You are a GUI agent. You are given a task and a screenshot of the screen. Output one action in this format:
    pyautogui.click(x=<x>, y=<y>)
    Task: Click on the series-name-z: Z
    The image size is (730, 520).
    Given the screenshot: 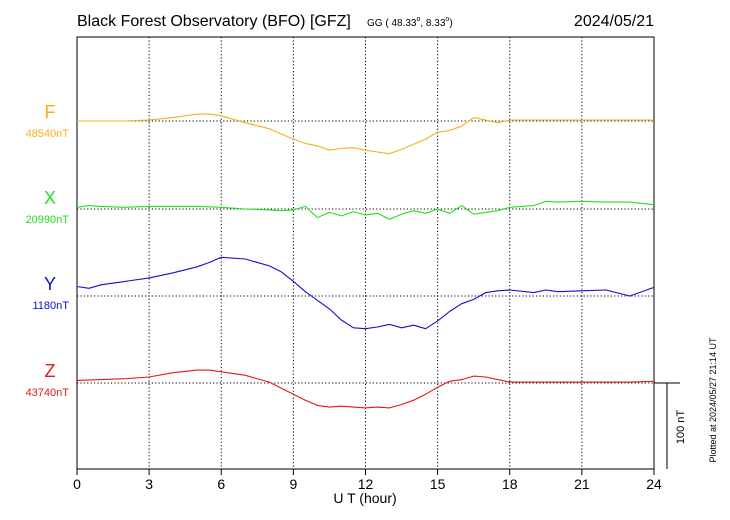 What is the action you would take?
    pyautogui.click(x=50, y=371)
    